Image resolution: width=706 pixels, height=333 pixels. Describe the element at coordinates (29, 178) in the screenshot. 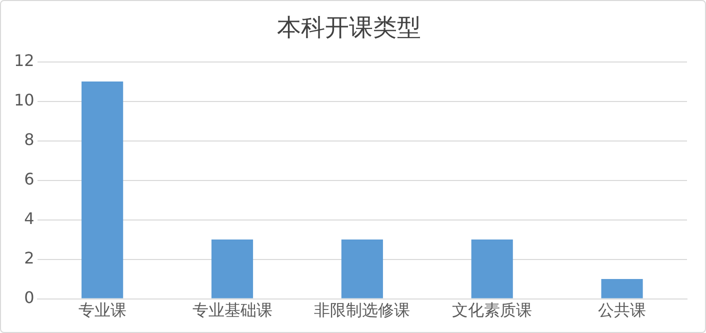

I see `y-tick-label: 6` at that location.